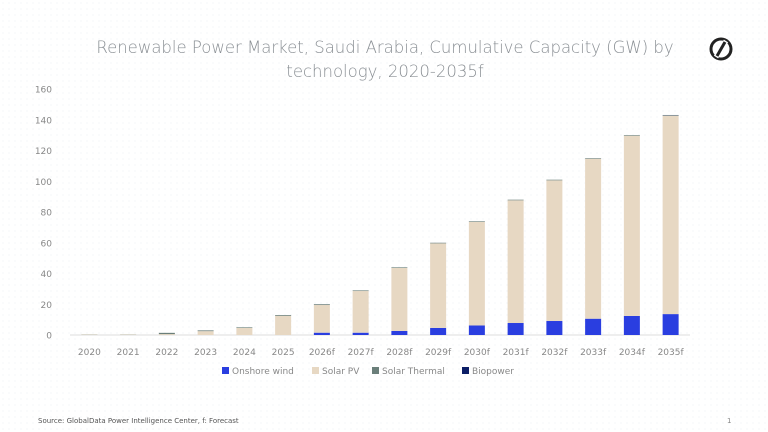 The image size is (768, 432). Describe the element at coordinates (205, 353) in the screenshot. I see `x-tick-label: 2023` at that location.